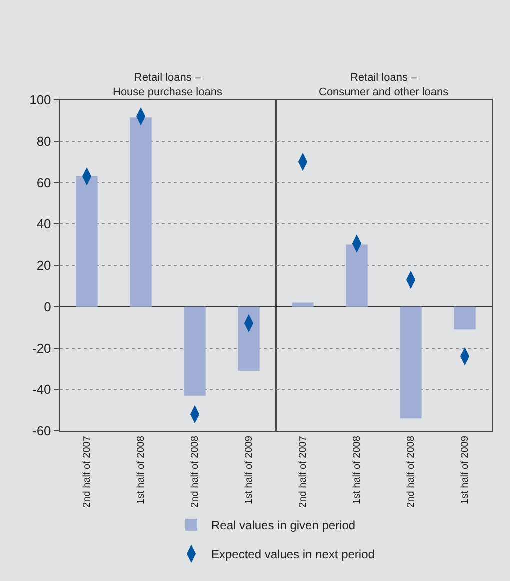  Describe the element at coordinates (384, 85) in the screenshot. I see `chart-title: Retail loans – Consumer and other loans` at that location.